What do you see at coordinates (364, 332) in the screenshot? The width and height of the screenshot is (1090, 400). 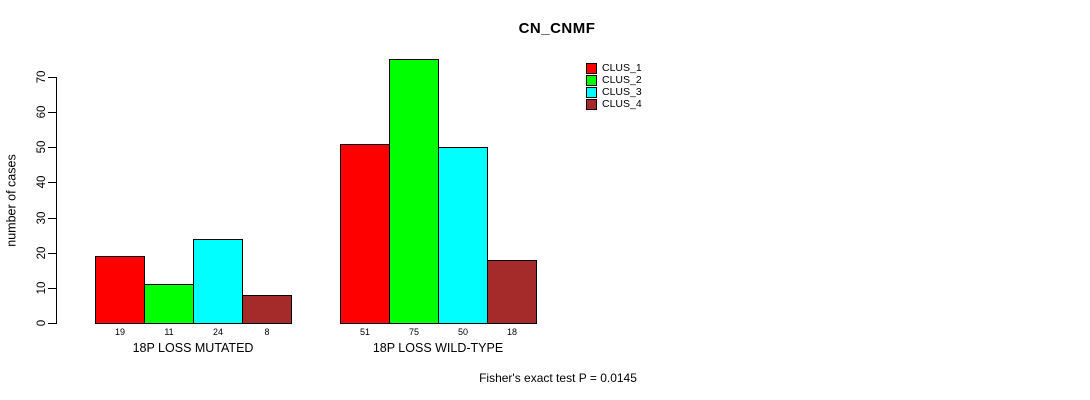 I see `bar-value-label: 51` at bounding box center [364, 332].